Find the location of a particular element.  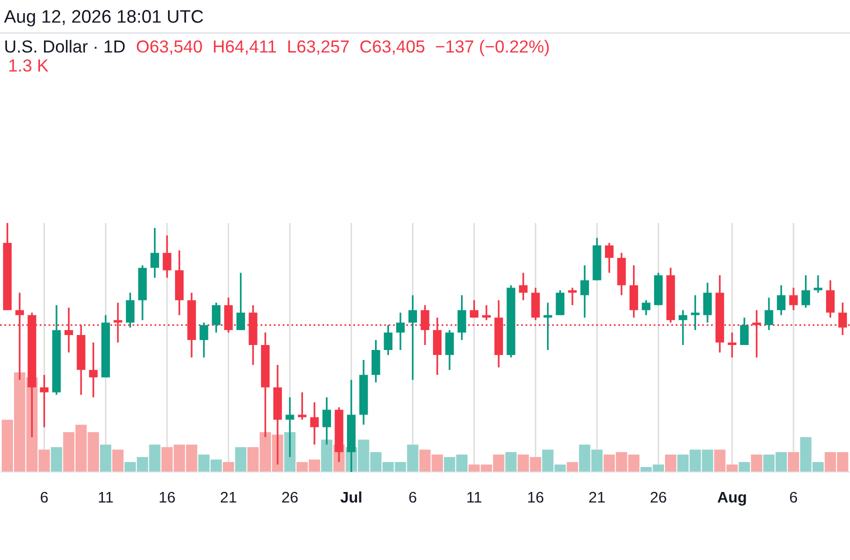

text: L63,257 is located at coordinates (318, 47).